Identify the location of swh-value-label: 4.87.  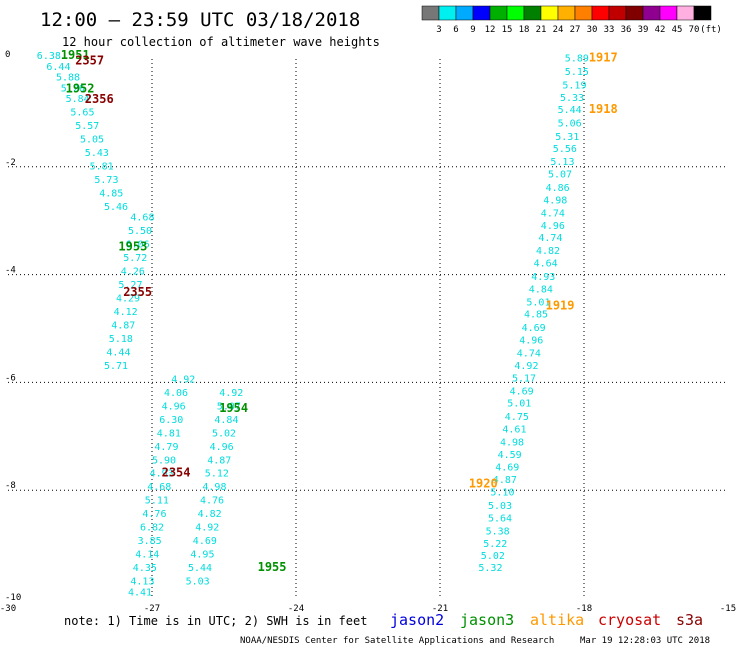
(123, 326).